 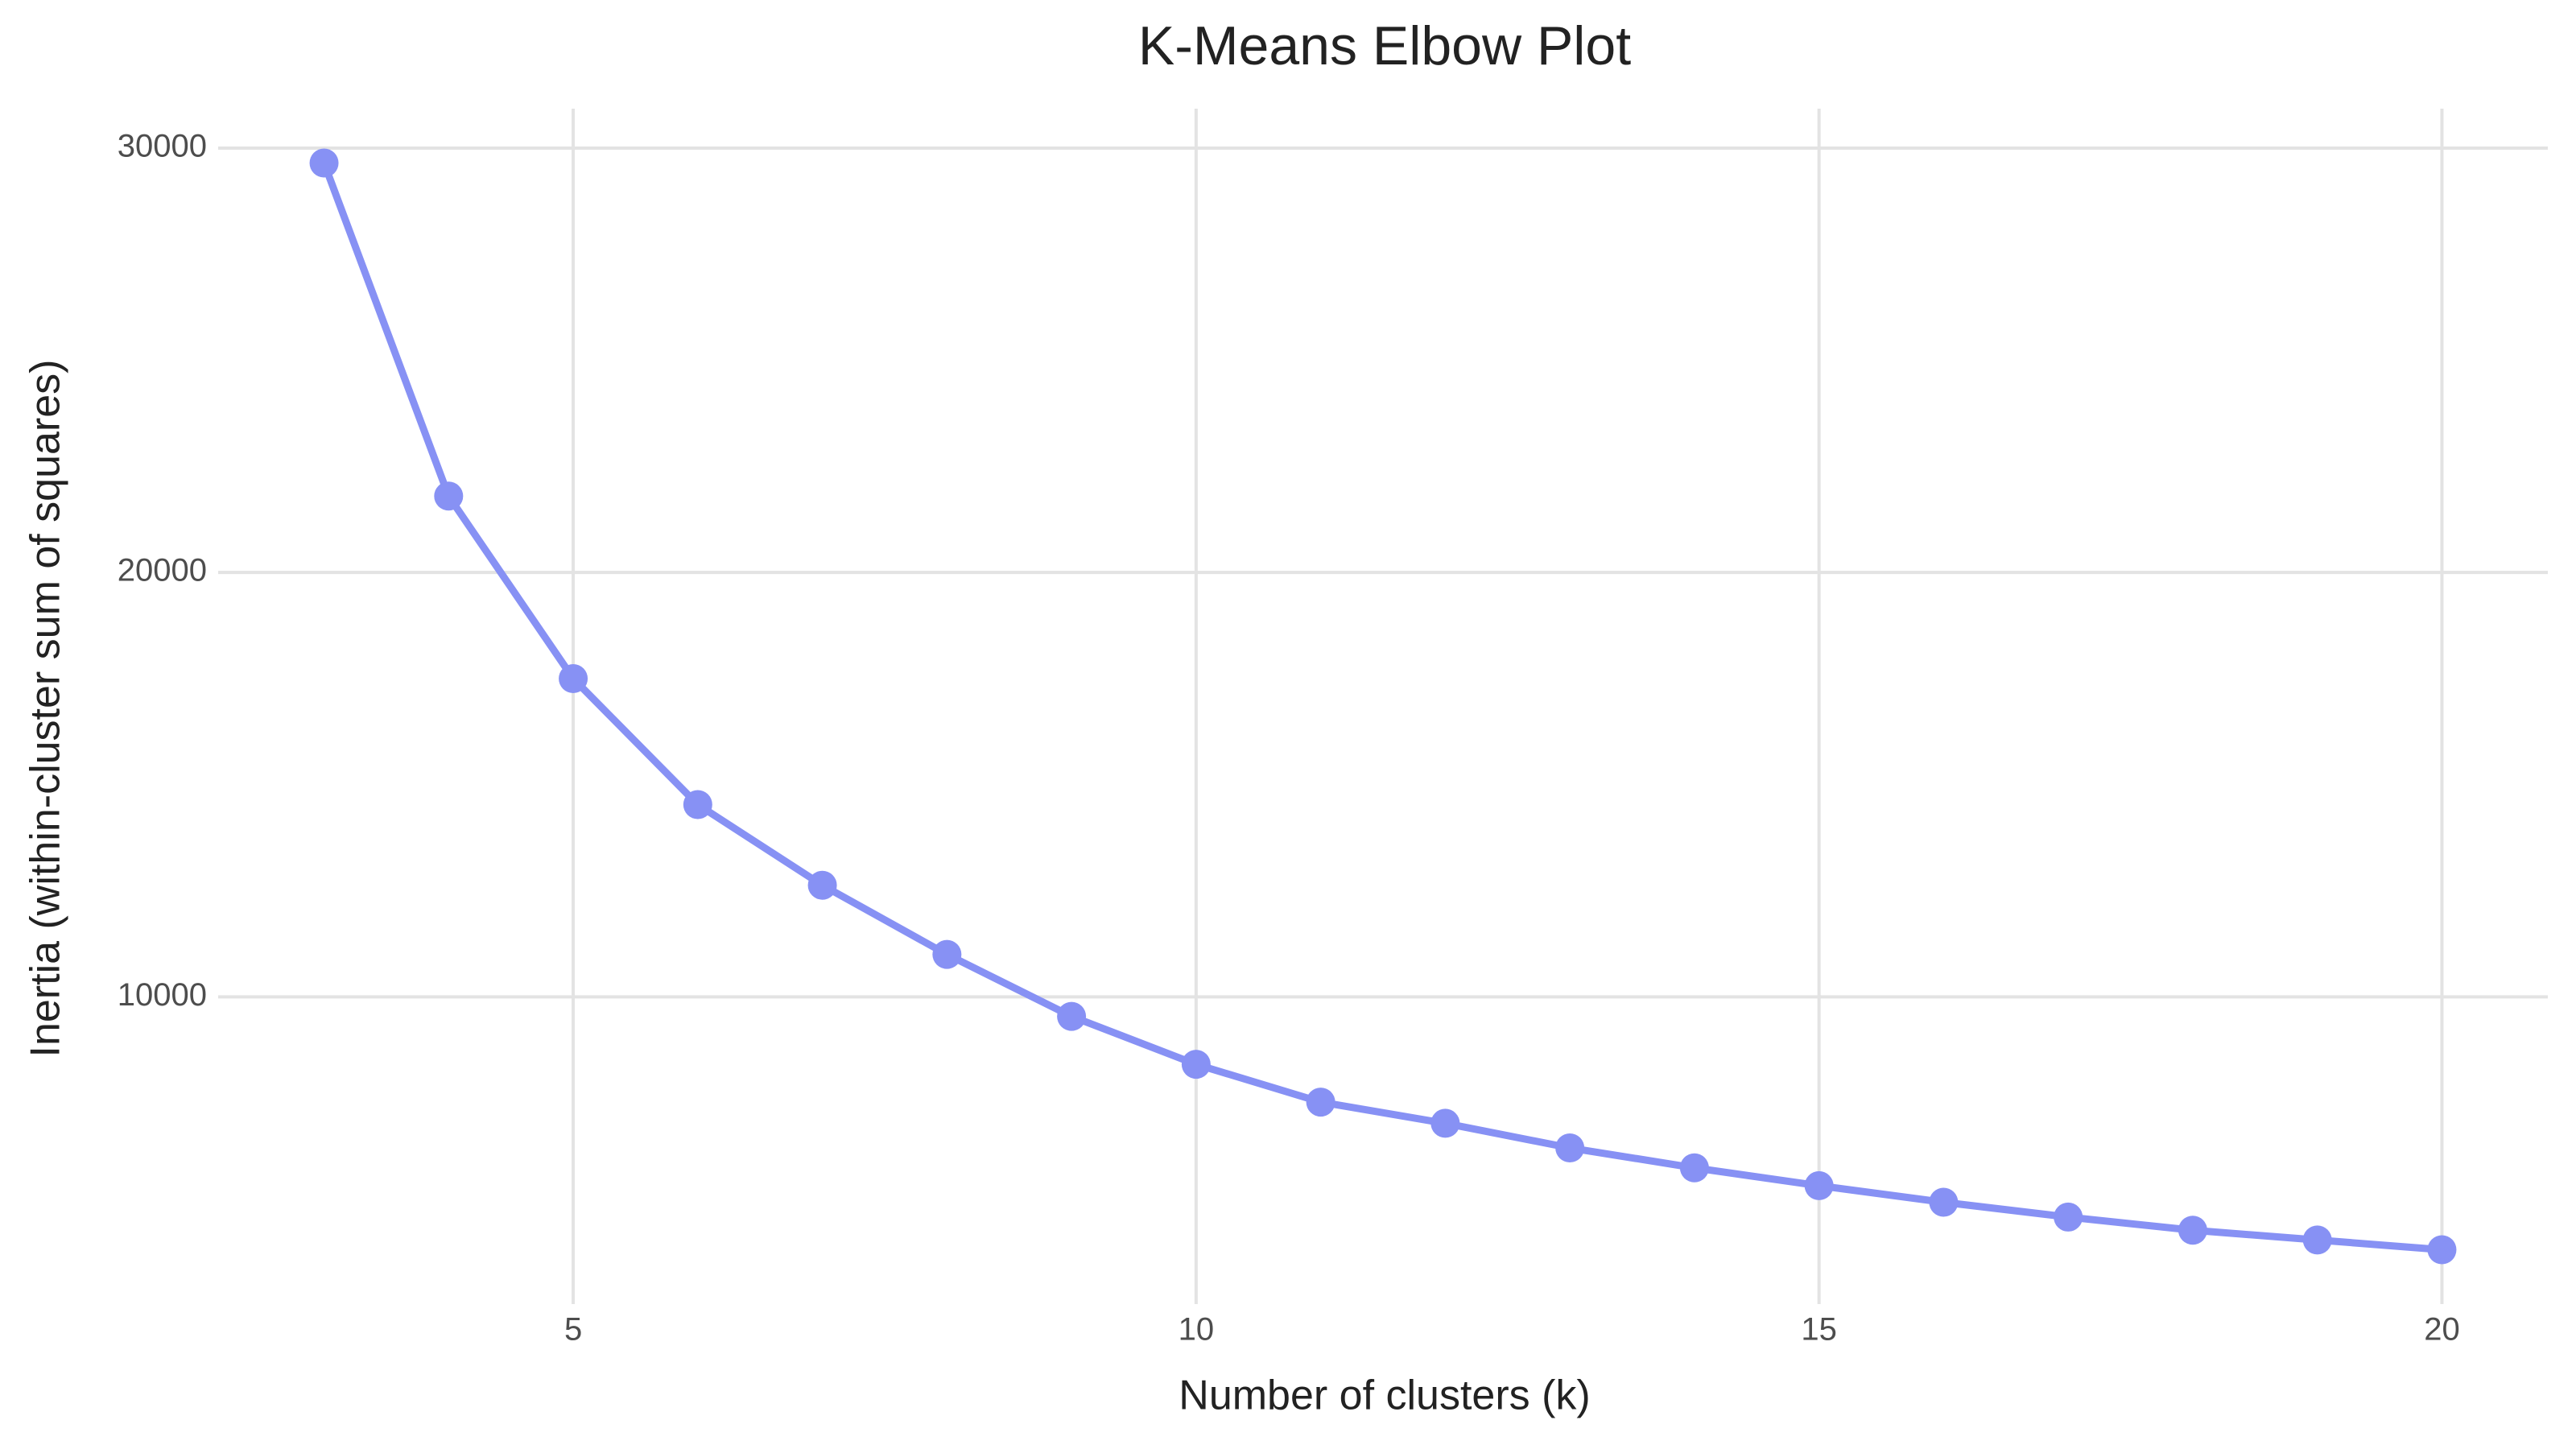 I want to click on chart-title: K-Means Elbow Plot, so click(x=1384, y=46).